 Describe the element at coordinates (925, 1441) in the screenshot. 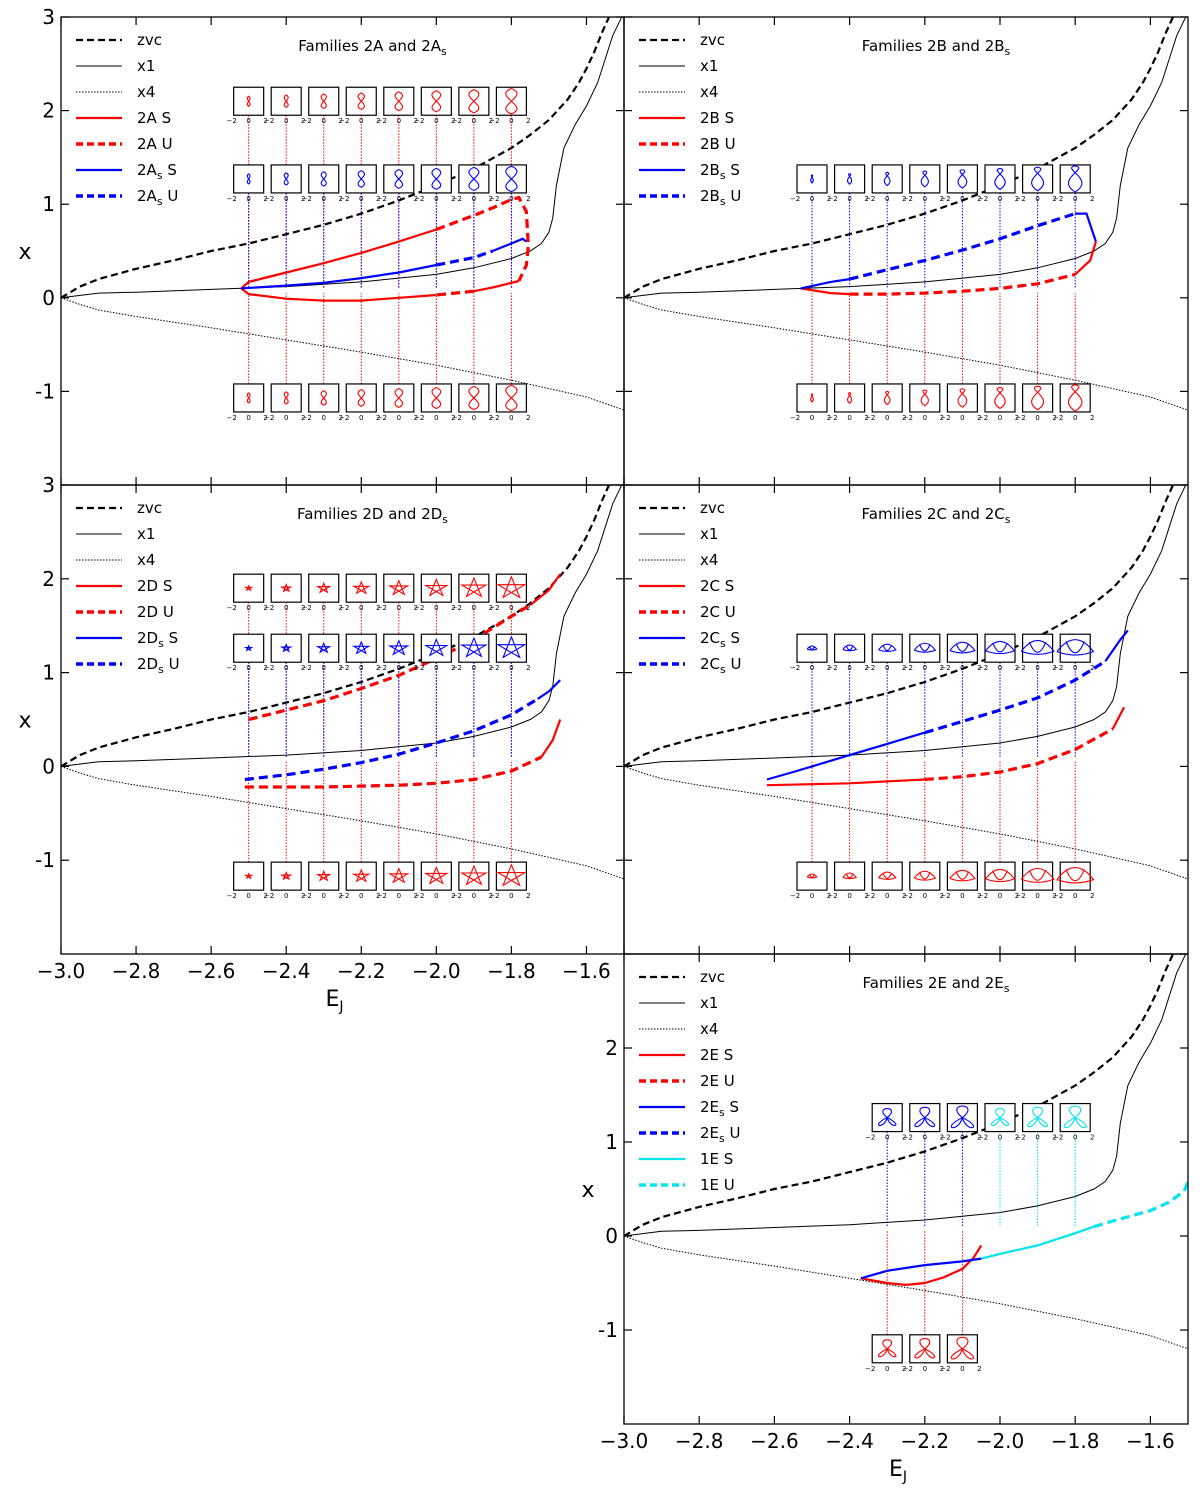

I see `x-tick-label: −2.2` at that location.